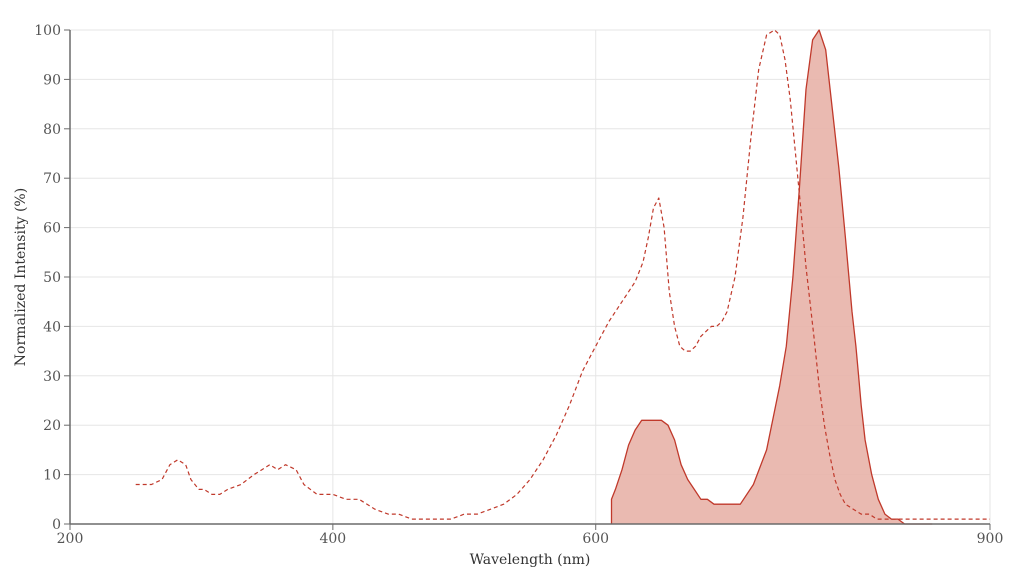  I want to click on y-tick-label: 20, so click(52, 426).